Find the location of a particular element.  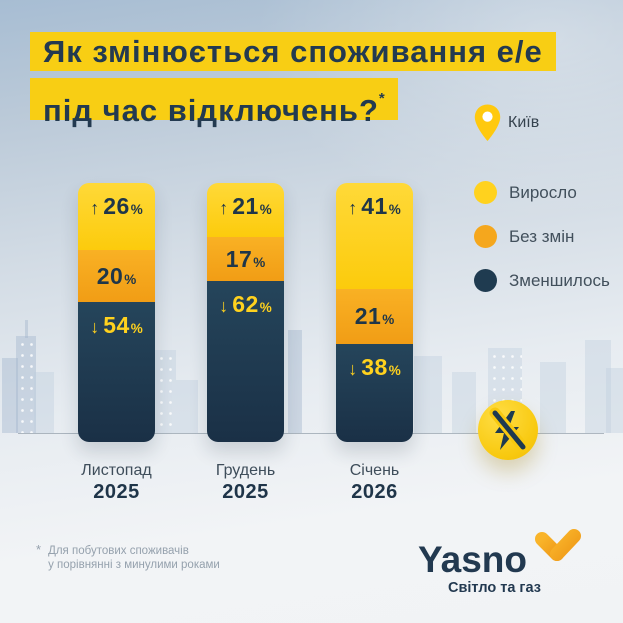

category-label-2: Грудень 2025 is located at coordinates (245, 483).